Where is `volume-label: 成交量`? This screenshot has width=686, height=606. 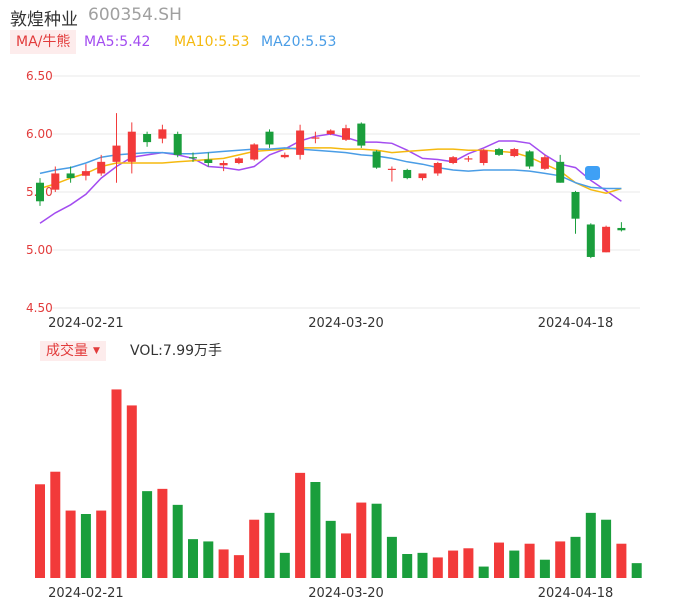 volume-label: 成交量 is located at coordinates (67, 351).